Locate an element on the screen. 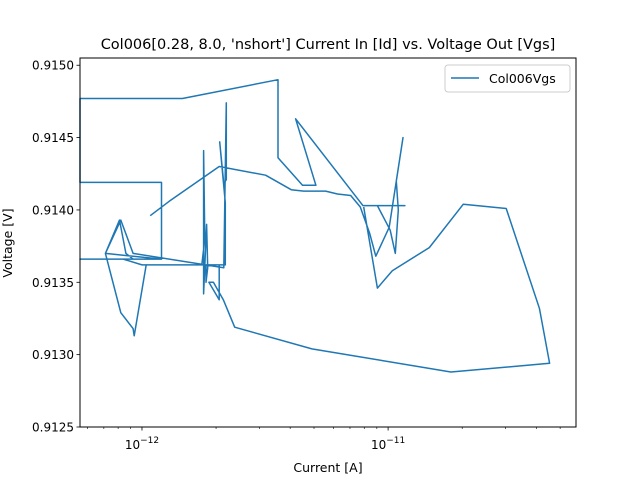 This screenshot has height=480, width=640. x-axis-label: Current [A] is located at coordinates (327, 467).